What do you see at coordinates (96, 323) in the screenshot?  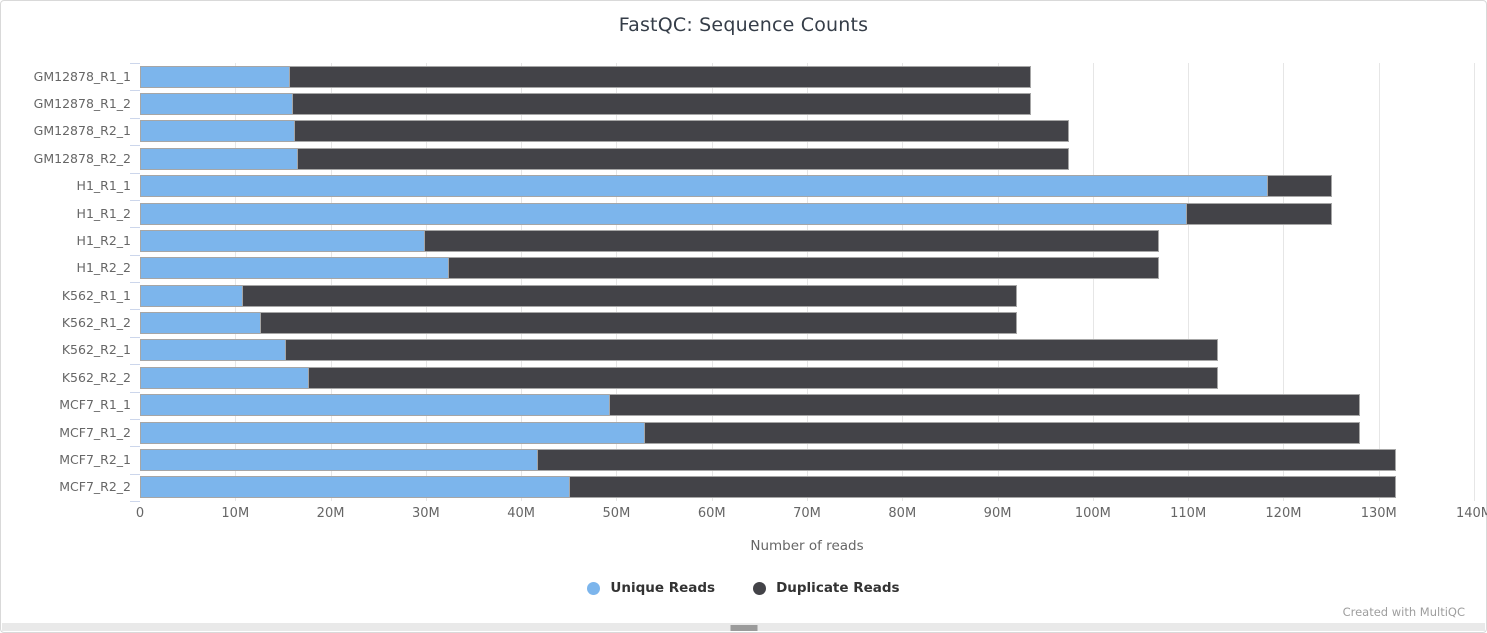 I see `y-axis-label-K562_R1_2: K562_R1_2` at bounding box center [96, 323].